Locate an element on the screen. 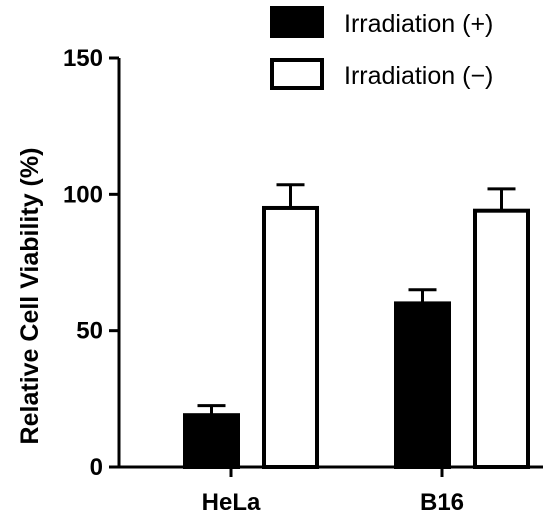 This screenshot has width=550, height=526. x-tick-label: B16 is located at coordinates (442, 502).